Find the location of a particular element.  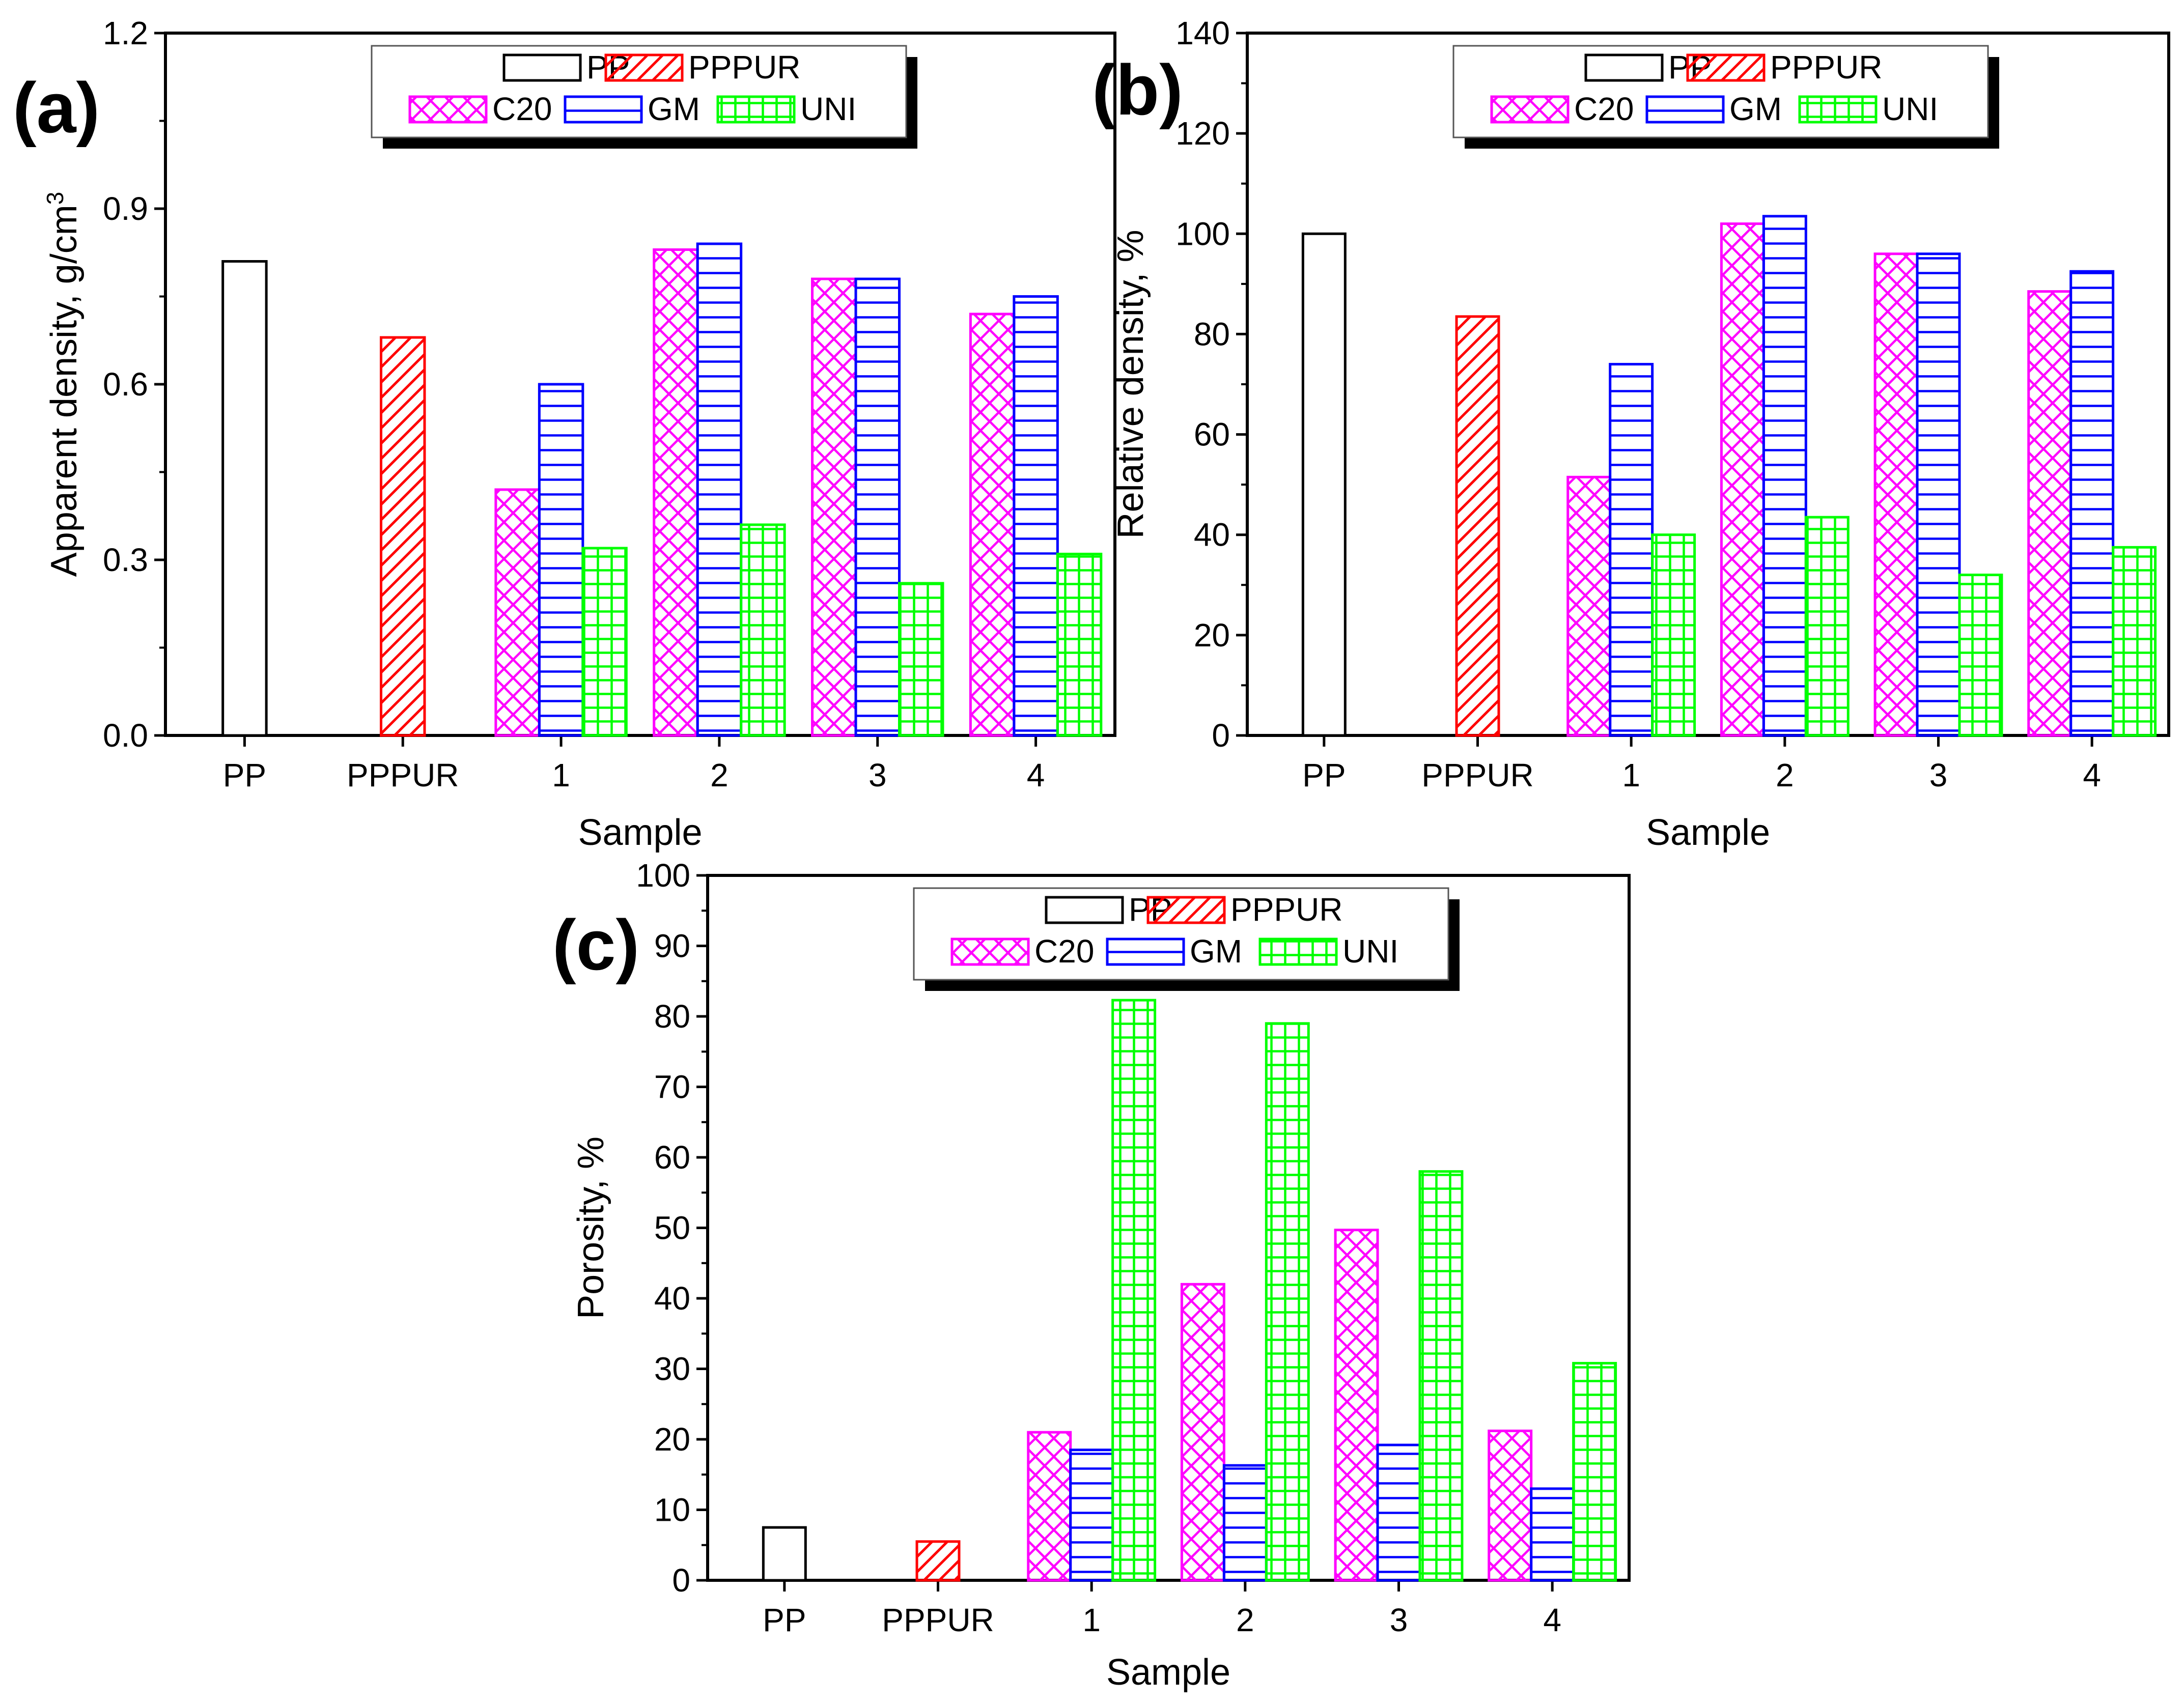

y-axis-title: Porosity, % is located at coordinates (591, 1227).